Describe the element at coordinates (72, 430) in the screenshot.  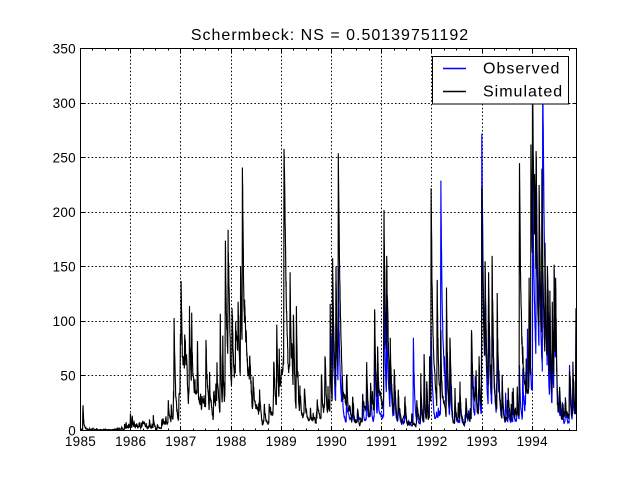
I see `svg-text: 0` at that location.